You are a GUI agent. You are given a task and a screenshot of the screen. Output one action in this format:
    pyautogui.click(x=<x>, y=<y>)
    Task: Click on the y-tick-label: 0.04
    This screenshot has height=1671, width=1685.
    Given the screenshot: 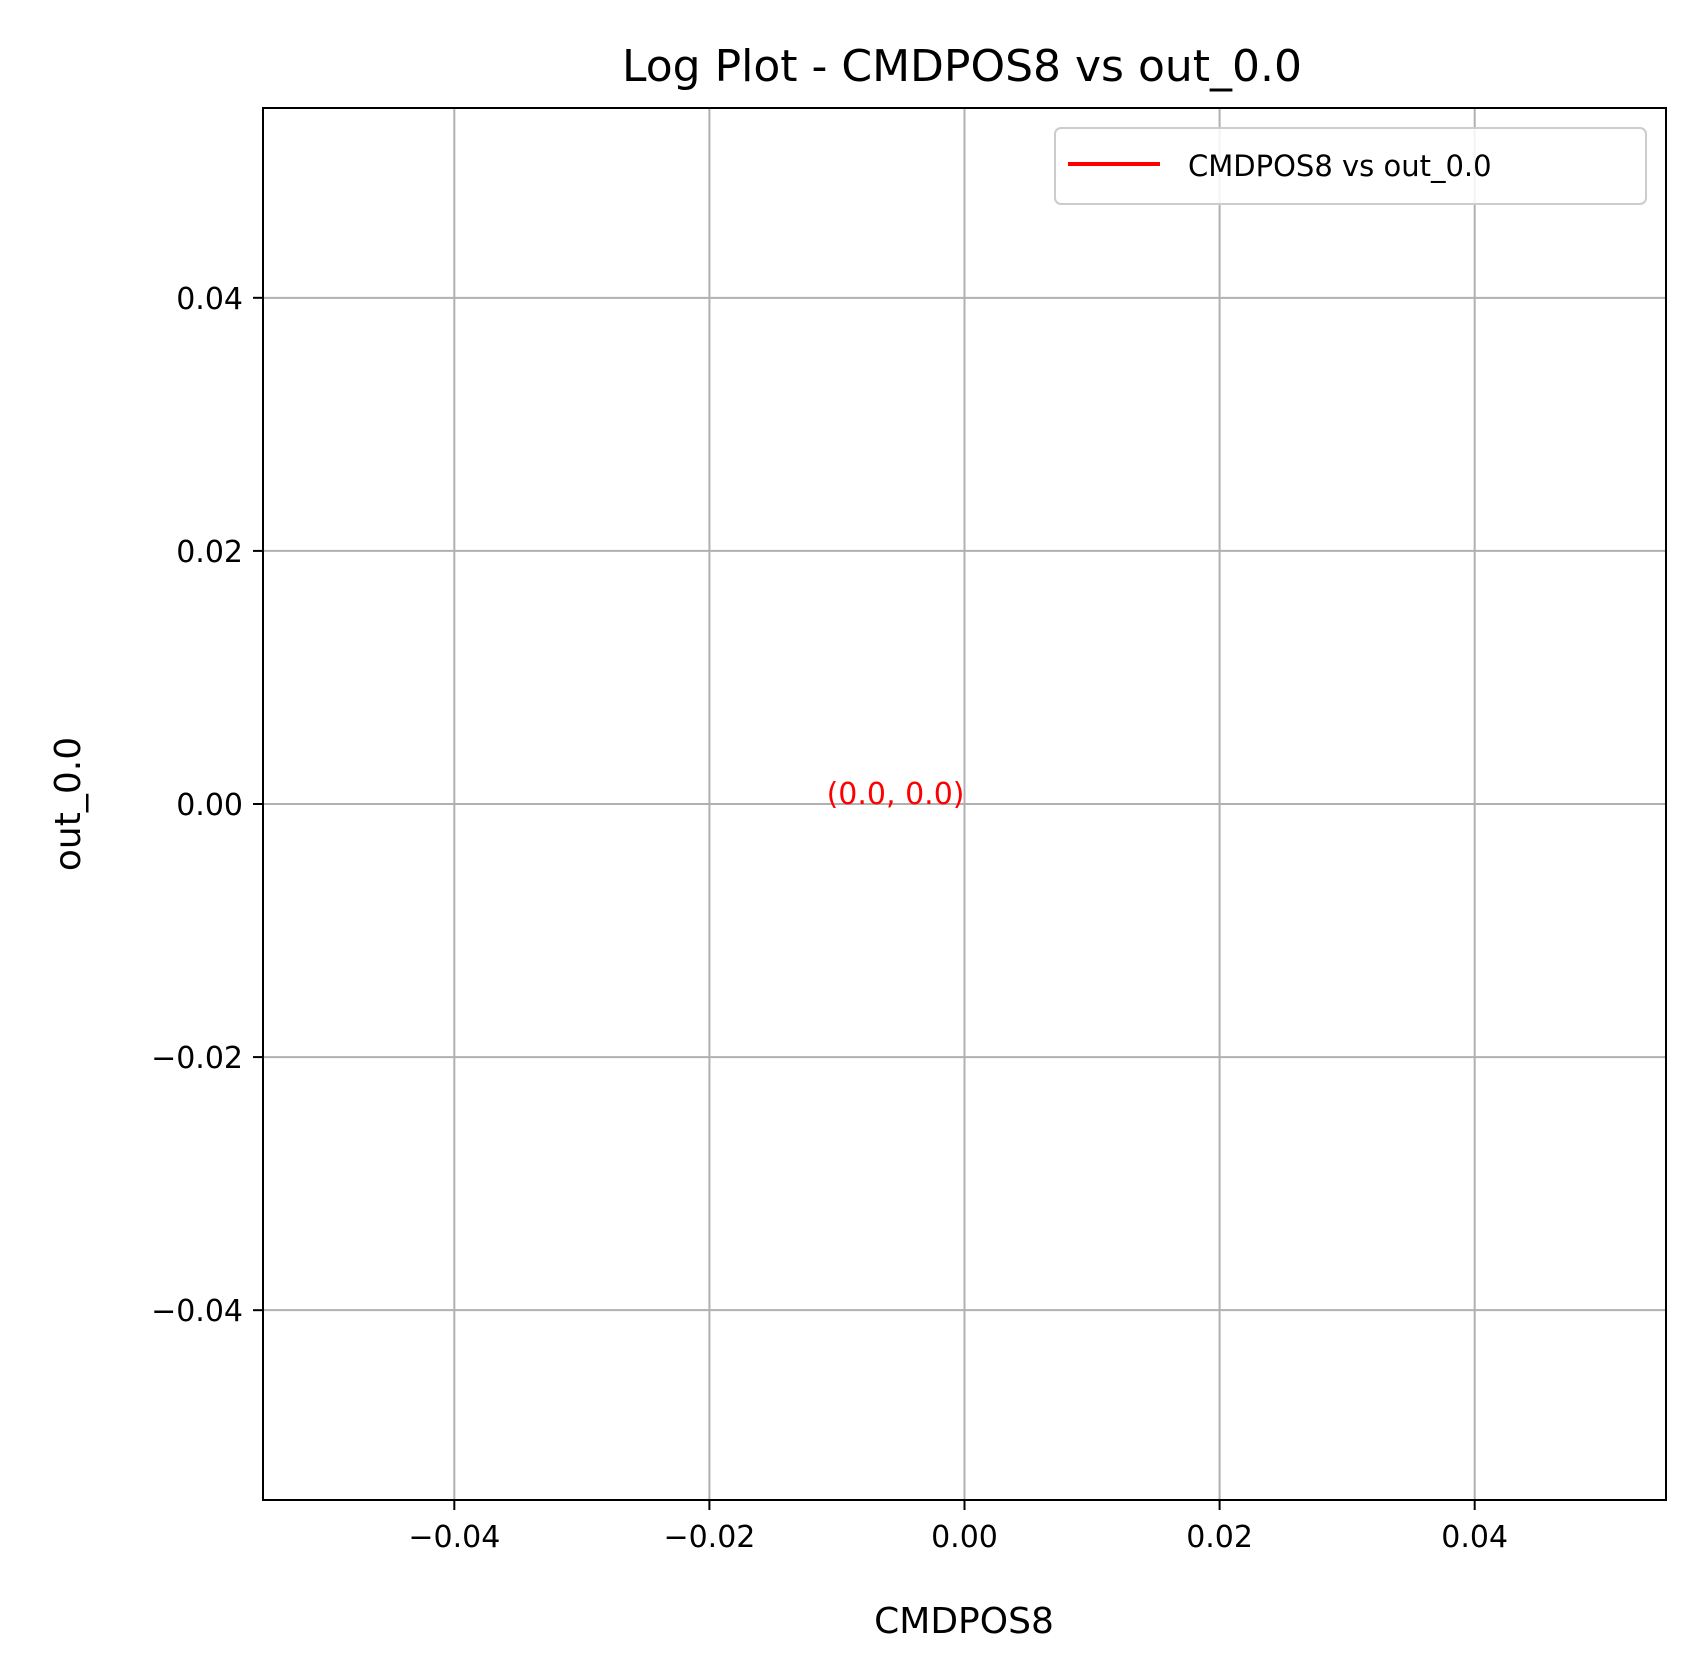 What is the action you would take?
    pyautogui.click(x=209, y=299)
    